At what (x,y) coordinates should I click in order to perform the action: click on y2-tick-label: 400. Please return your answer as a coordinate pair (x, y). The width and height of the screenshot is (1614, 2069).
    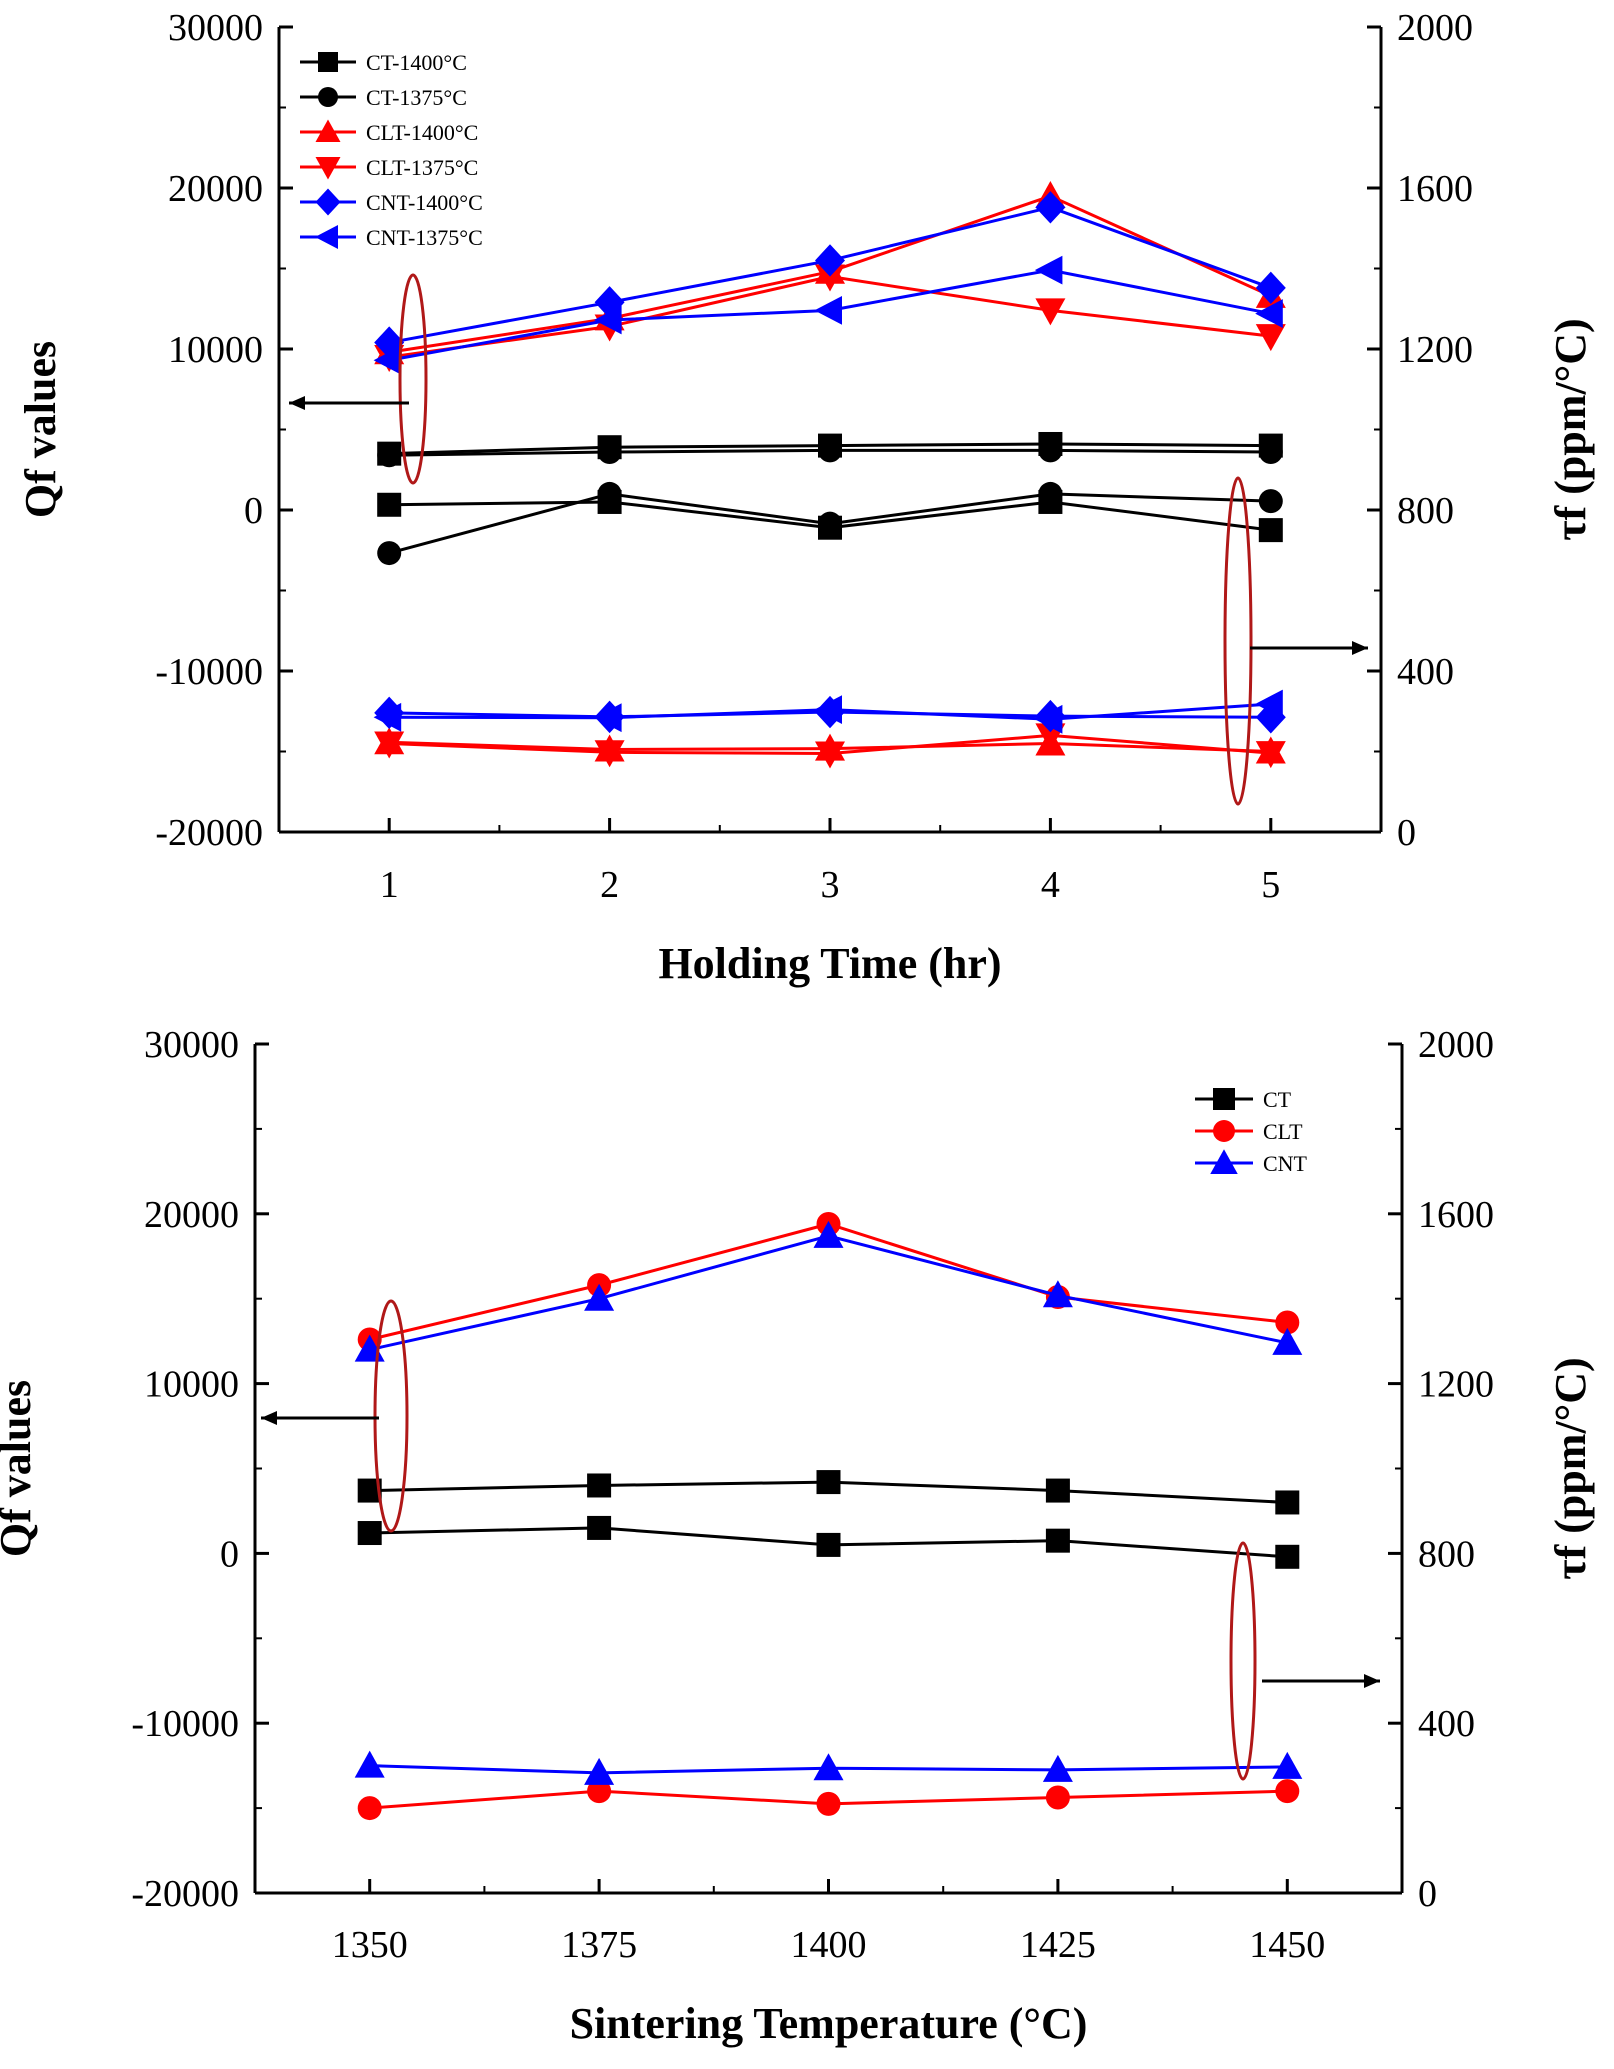
    Looking at the image, I should click on (1425, 672).